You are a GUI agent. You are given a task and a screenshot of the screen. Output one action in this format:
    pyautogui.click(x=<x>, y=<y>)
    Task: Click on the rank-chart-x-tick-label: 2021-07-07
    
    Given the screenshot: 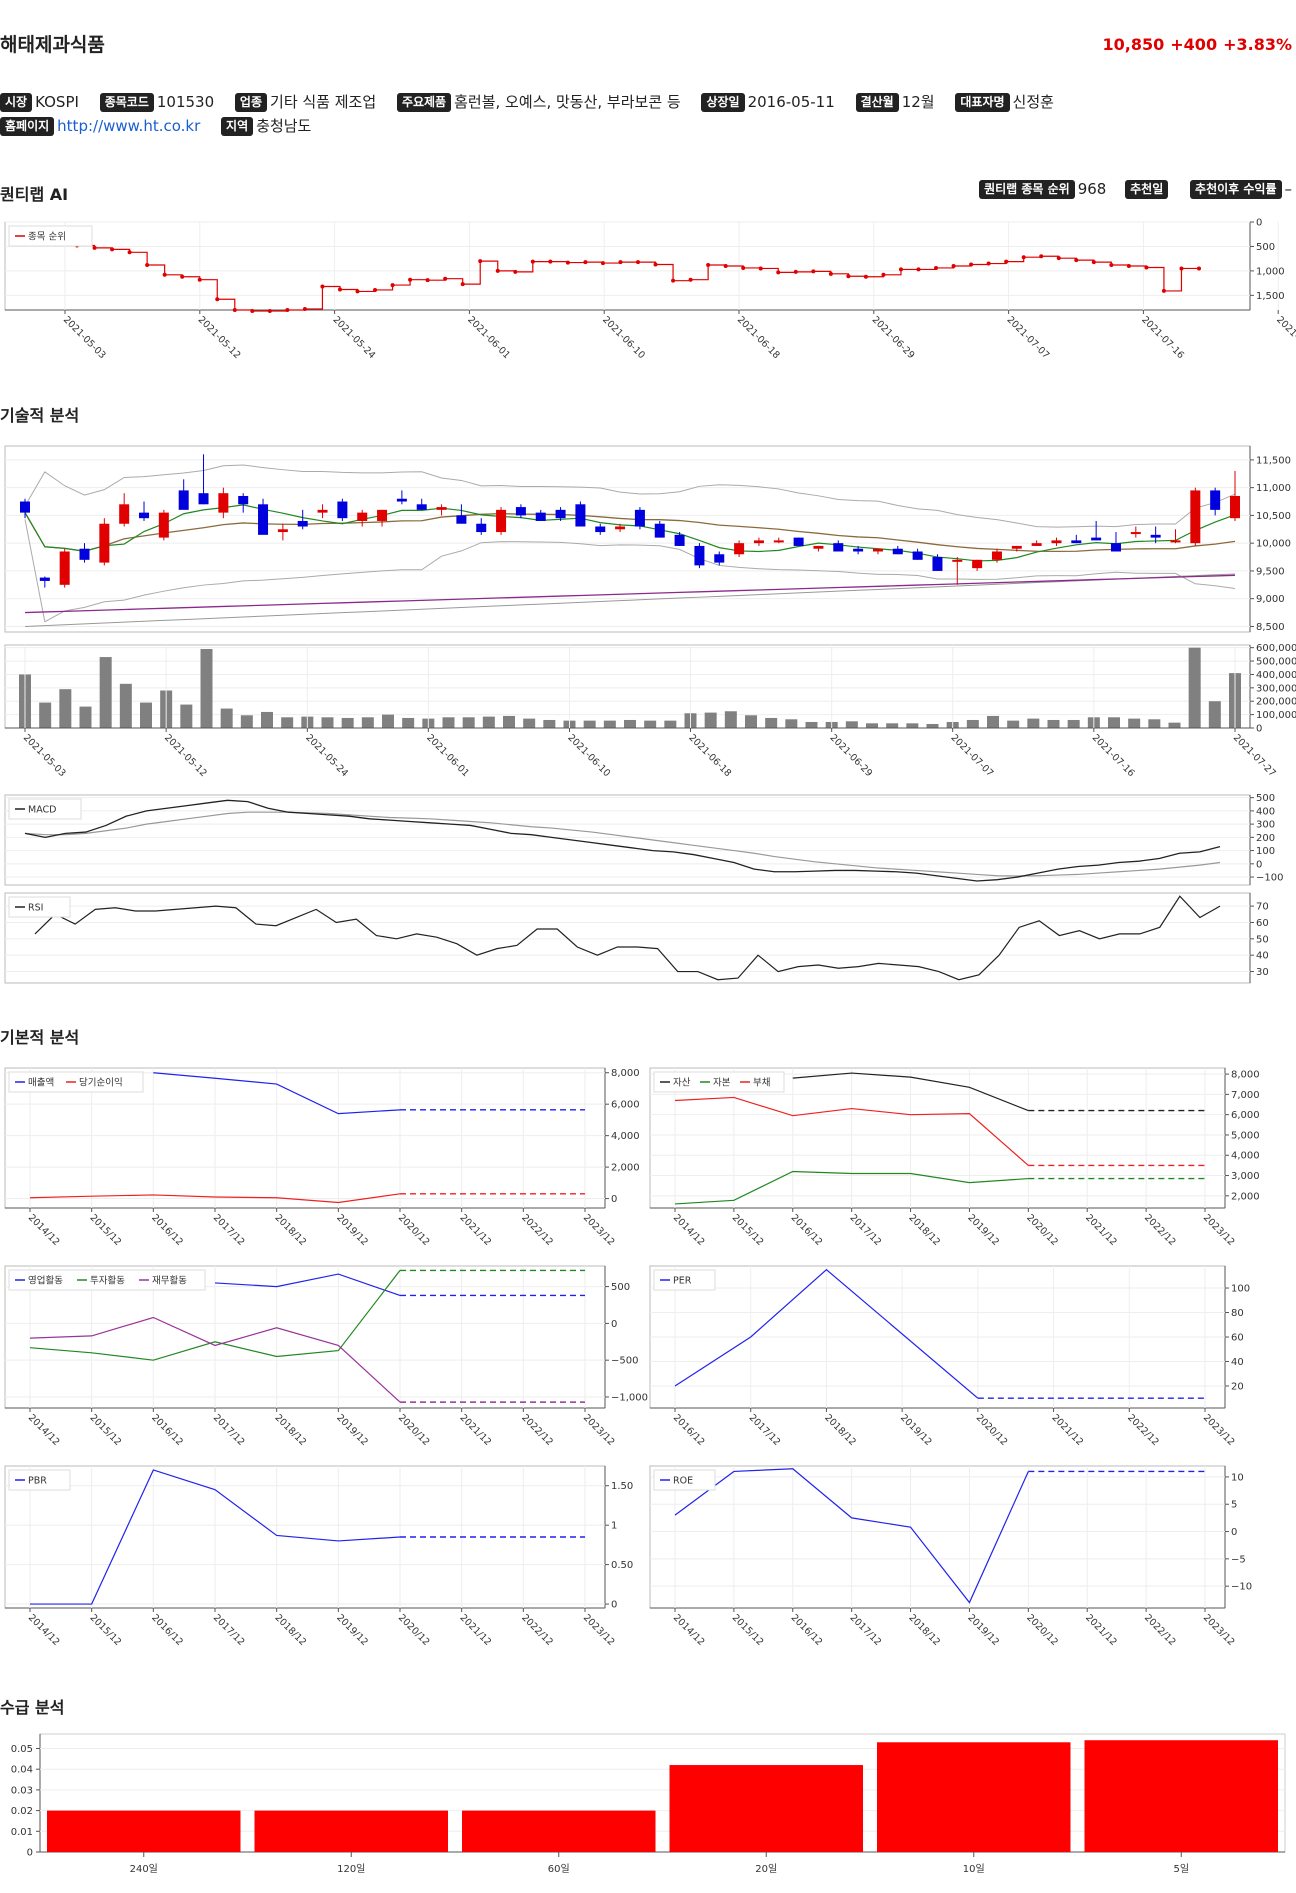 What is the action you would take?
    pyautogui.click(x=1027, y=337)
    